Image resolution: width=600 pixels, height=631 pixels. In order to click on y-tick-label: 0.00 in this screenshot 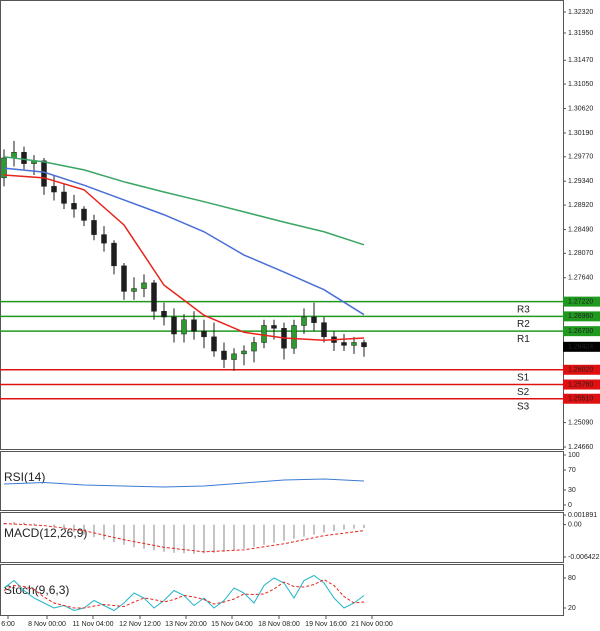, I will do `click(575, 524)`.